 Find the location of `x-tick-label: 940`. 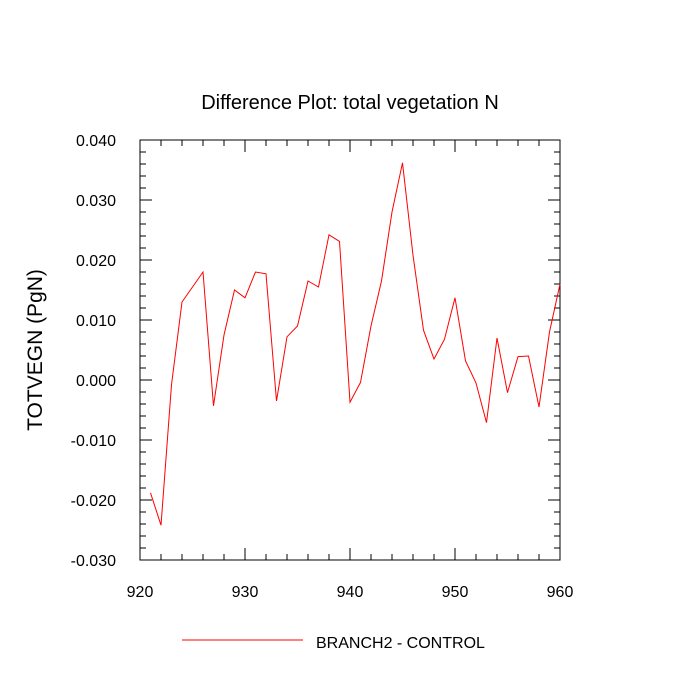

x-tick-label: 940 is located at coordinates (350, 592).